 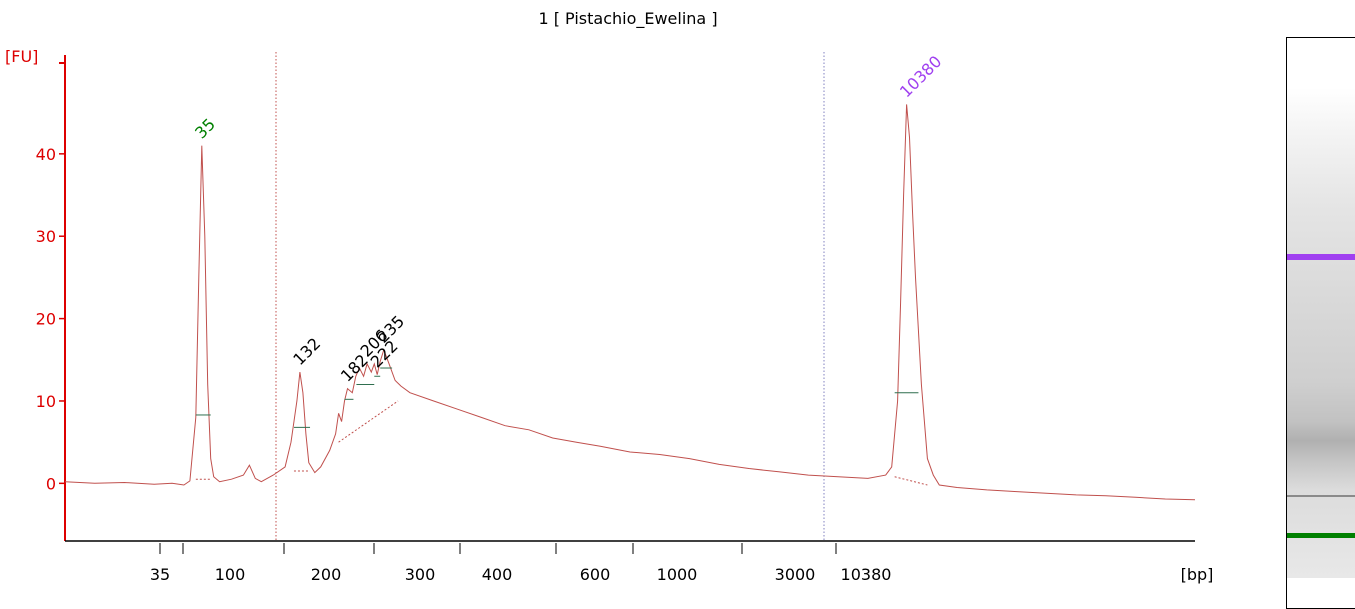 What do you see at coordinates (1321, 257) in the screenshot?
I see `upper-marker-band` at bounding box center [1321, 257].